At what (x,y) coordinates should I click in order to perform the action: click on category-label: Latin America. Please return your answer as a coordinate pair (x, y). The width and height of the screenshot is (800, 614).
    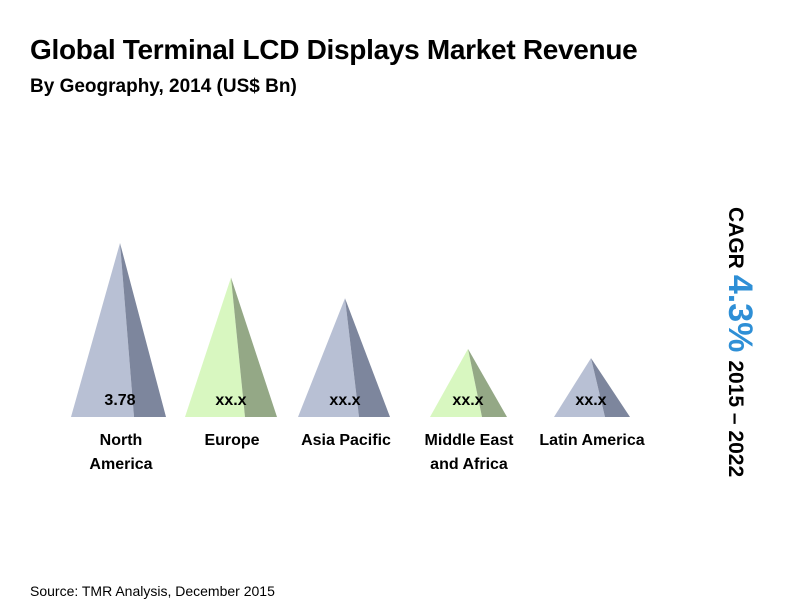
    Looking at the image, I should click on (592, 440).